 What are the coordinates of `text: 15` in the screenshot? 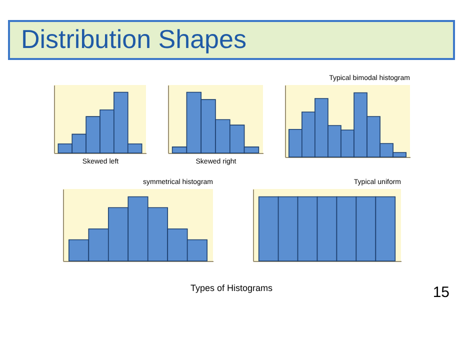 It's located at (441, 292).